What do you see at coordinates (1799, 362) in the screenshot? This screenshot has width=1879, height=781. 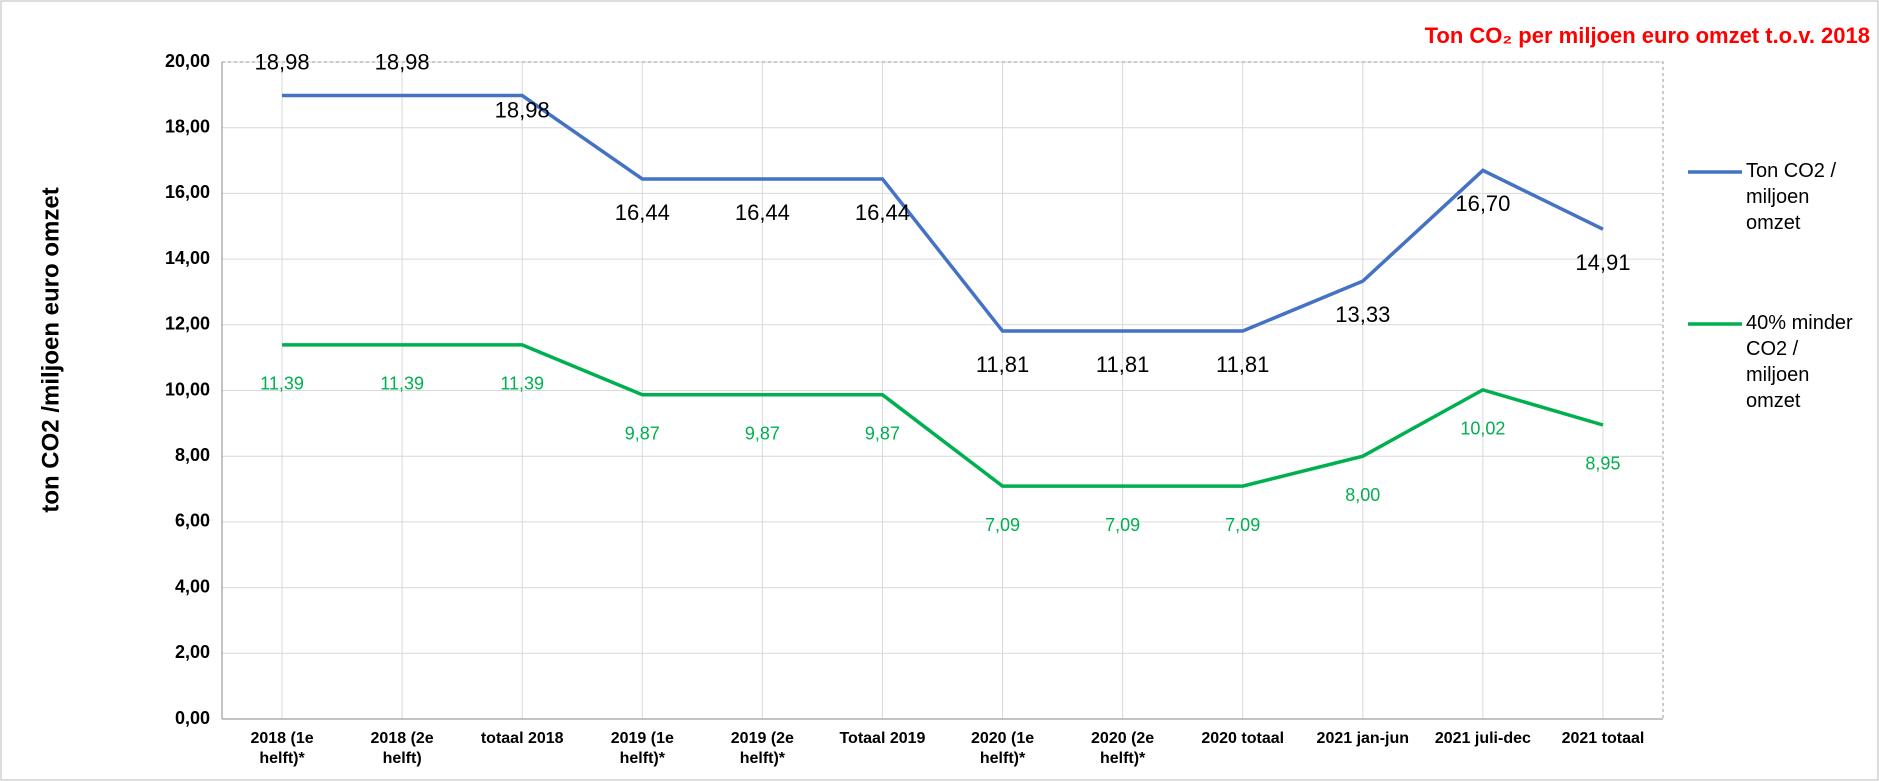 I see `legend-label: 40% minder CO2 /miljoen omzet` at bounding box center [1799, 362].